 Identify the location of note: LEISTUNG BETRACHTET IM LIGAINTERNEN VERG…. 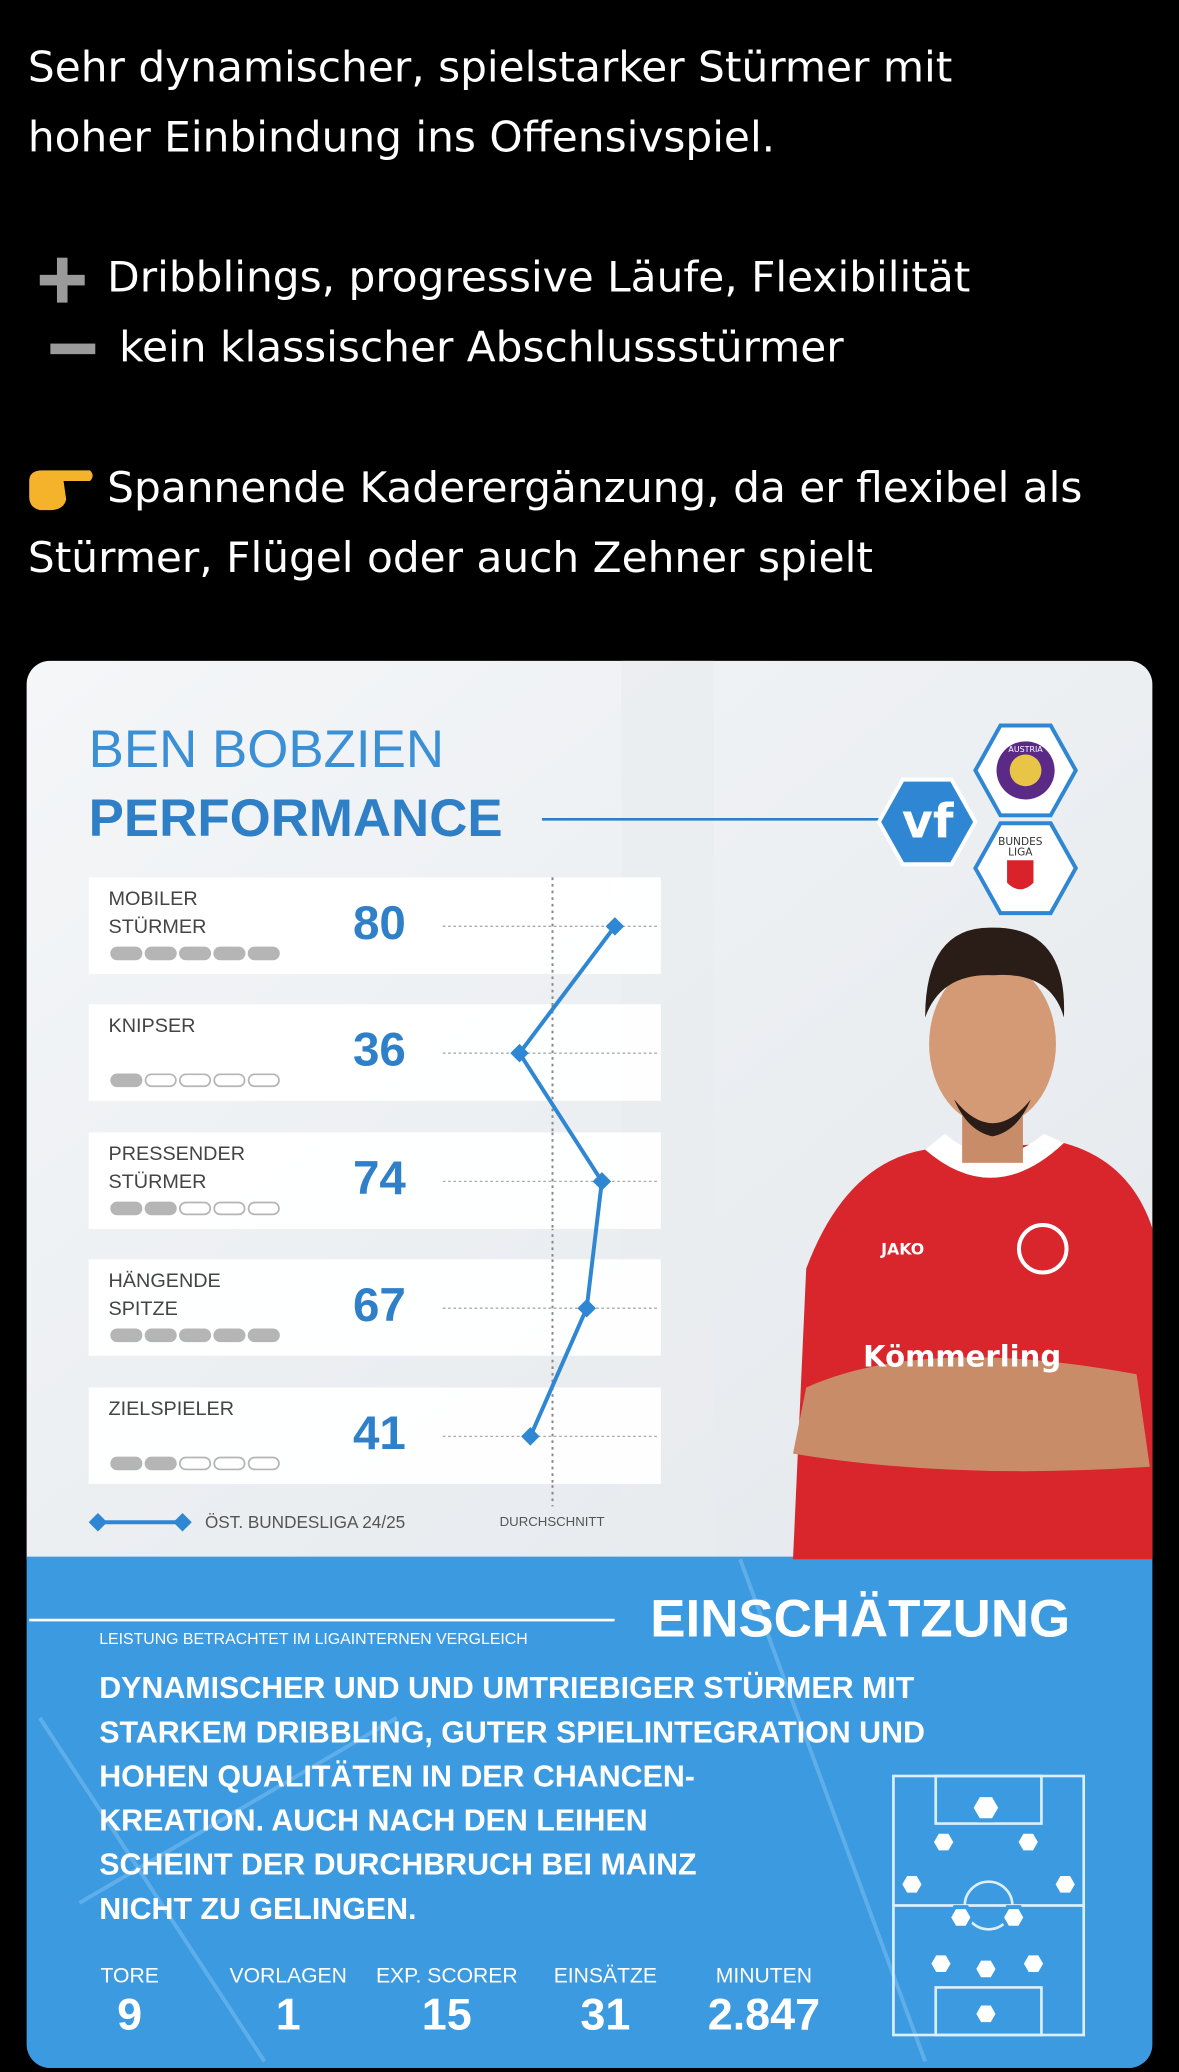
(313, 1639).